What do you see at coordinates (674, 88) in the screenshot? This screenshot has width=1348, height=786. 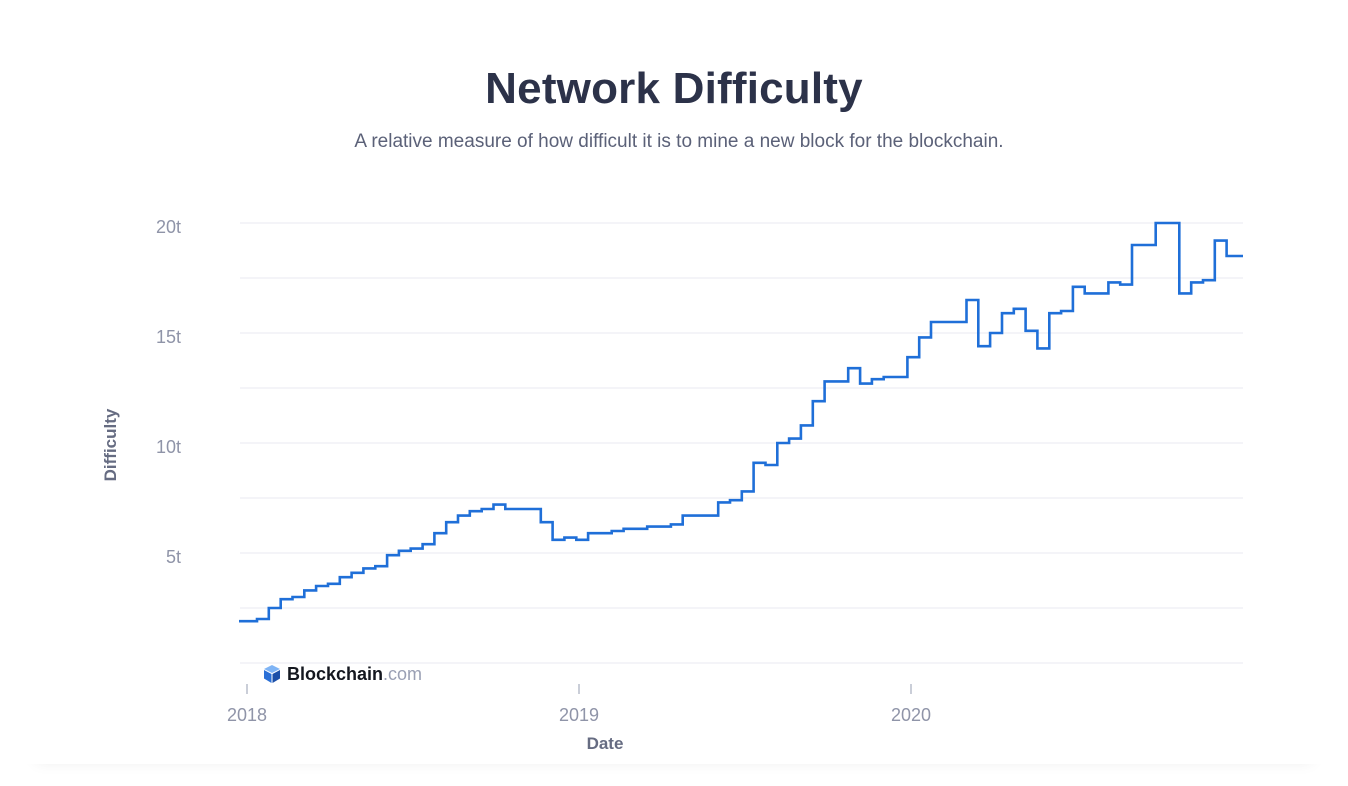 I see `chart-title: Network Difficulty` at bounding box center [674, 88].